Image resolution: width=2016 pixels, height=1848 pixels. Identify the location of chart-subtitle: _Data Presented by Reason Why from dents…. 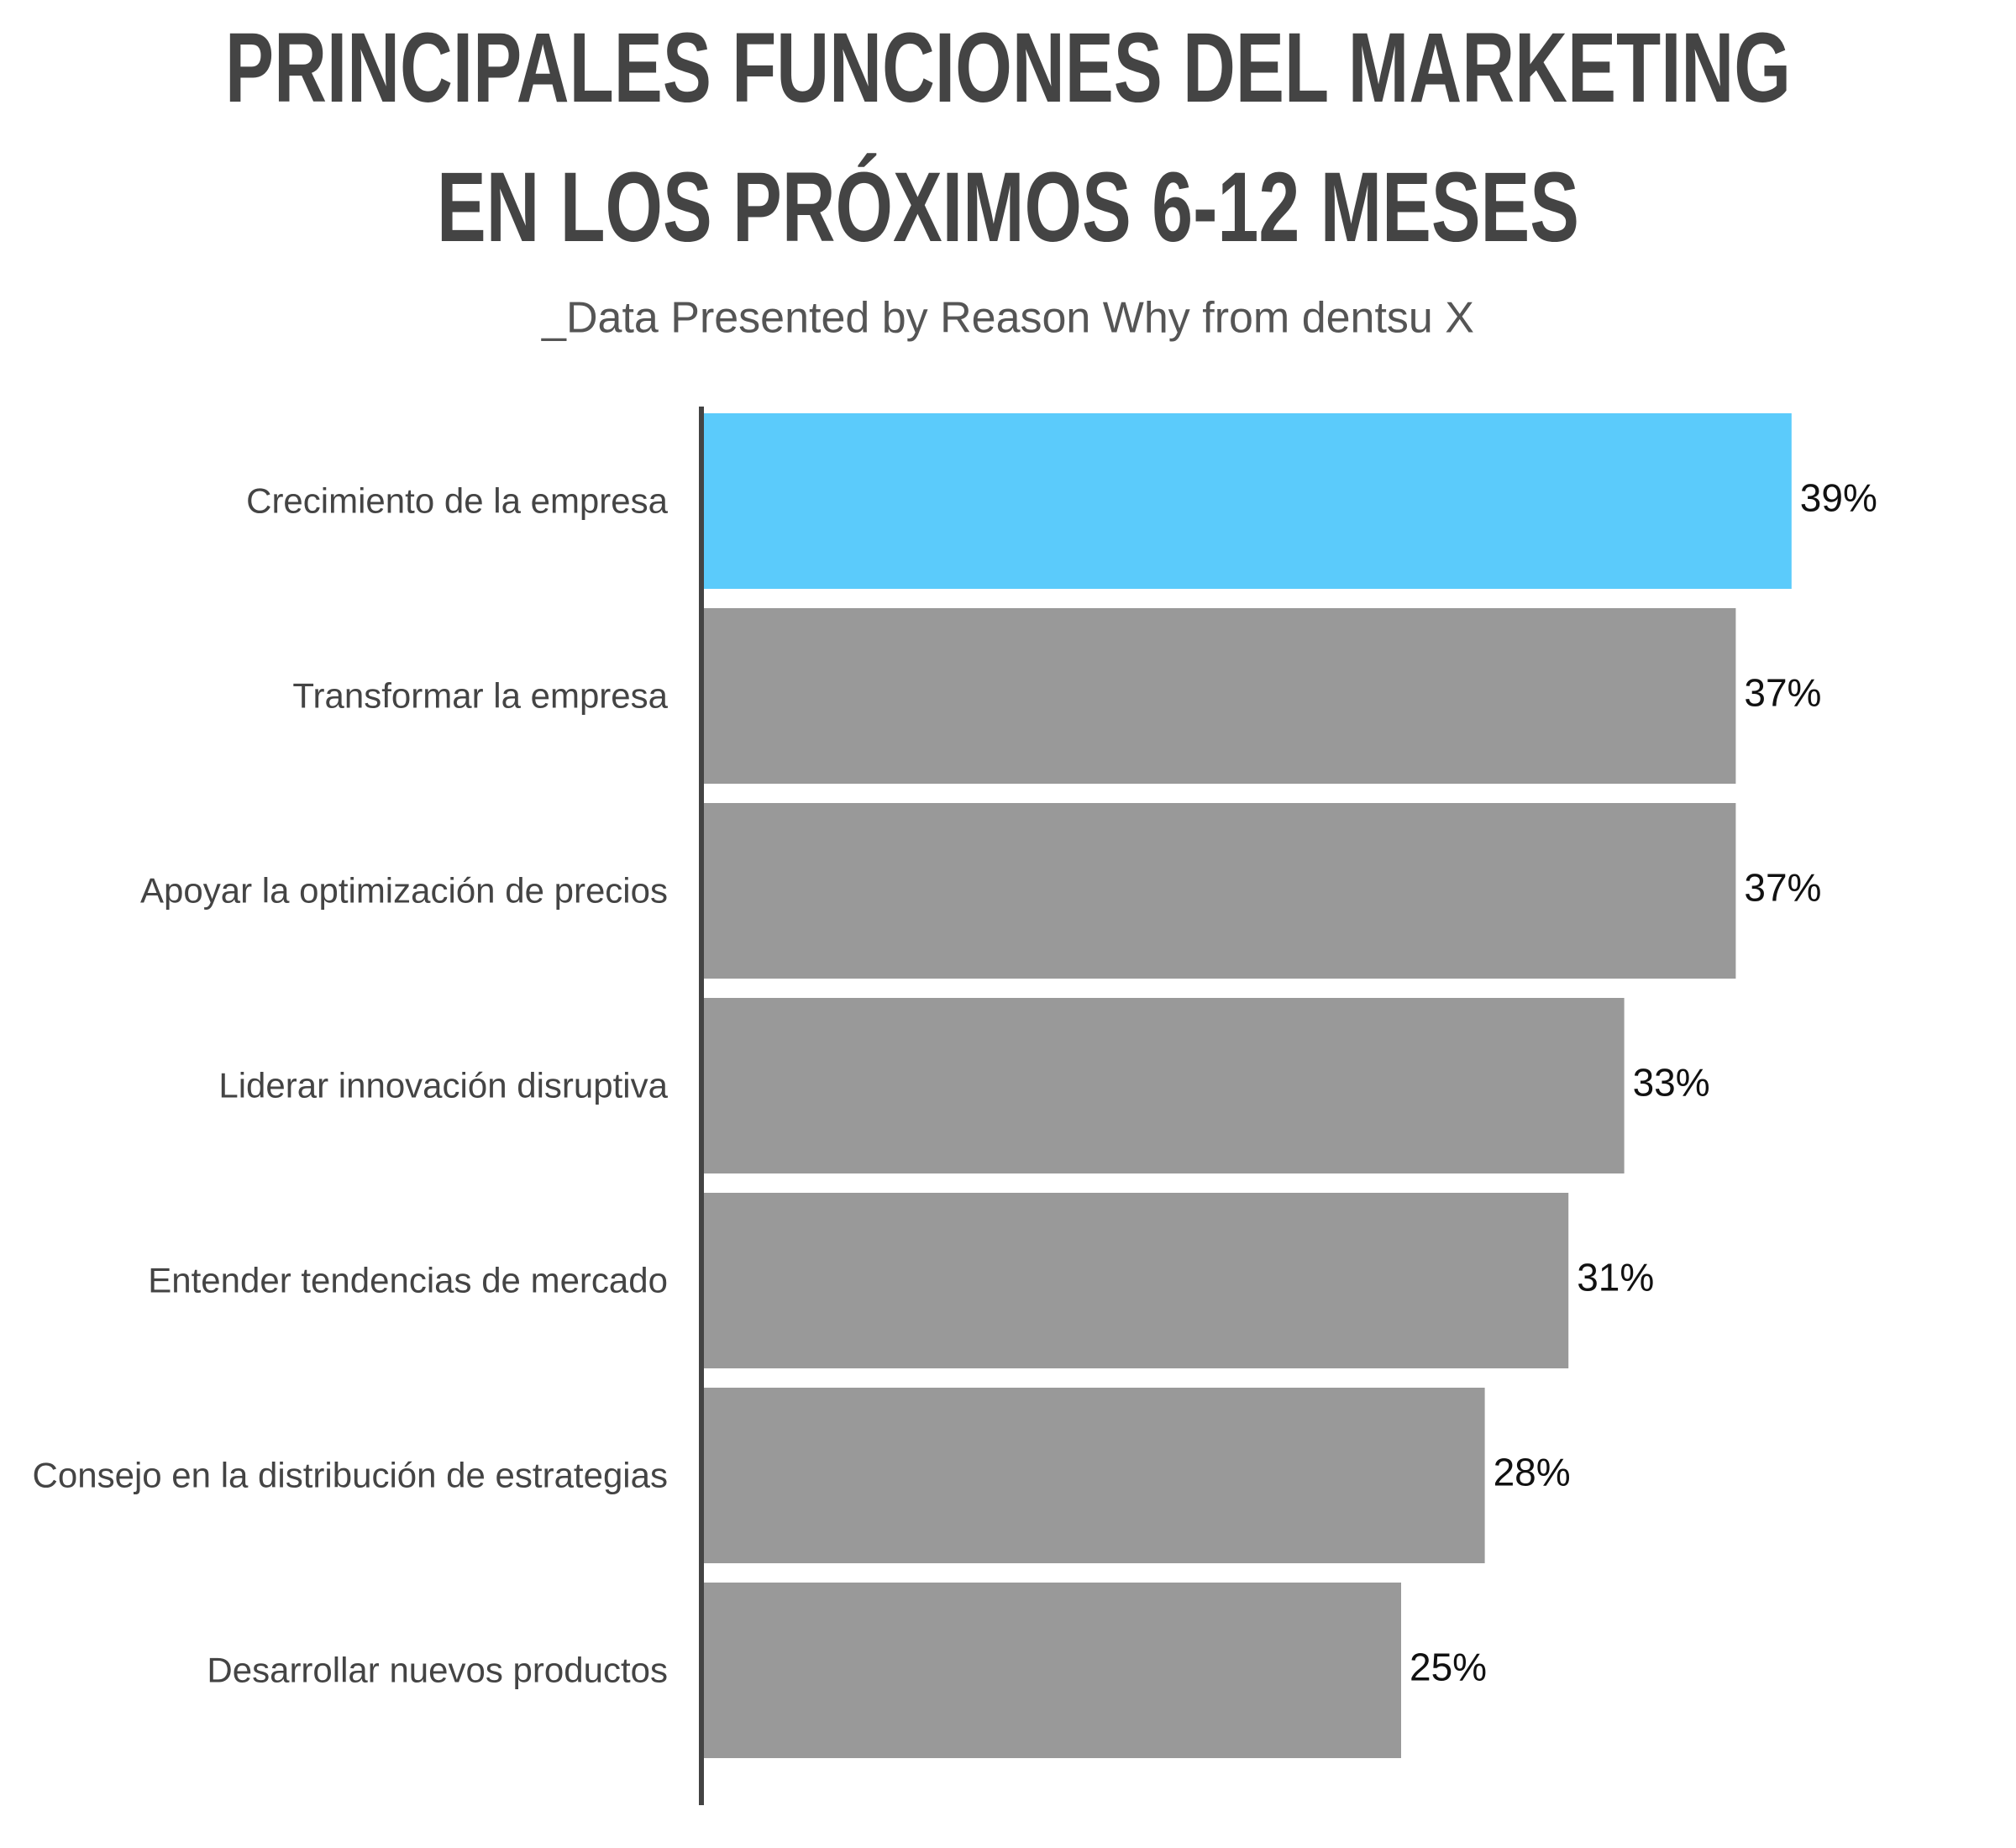
(1007, 318).